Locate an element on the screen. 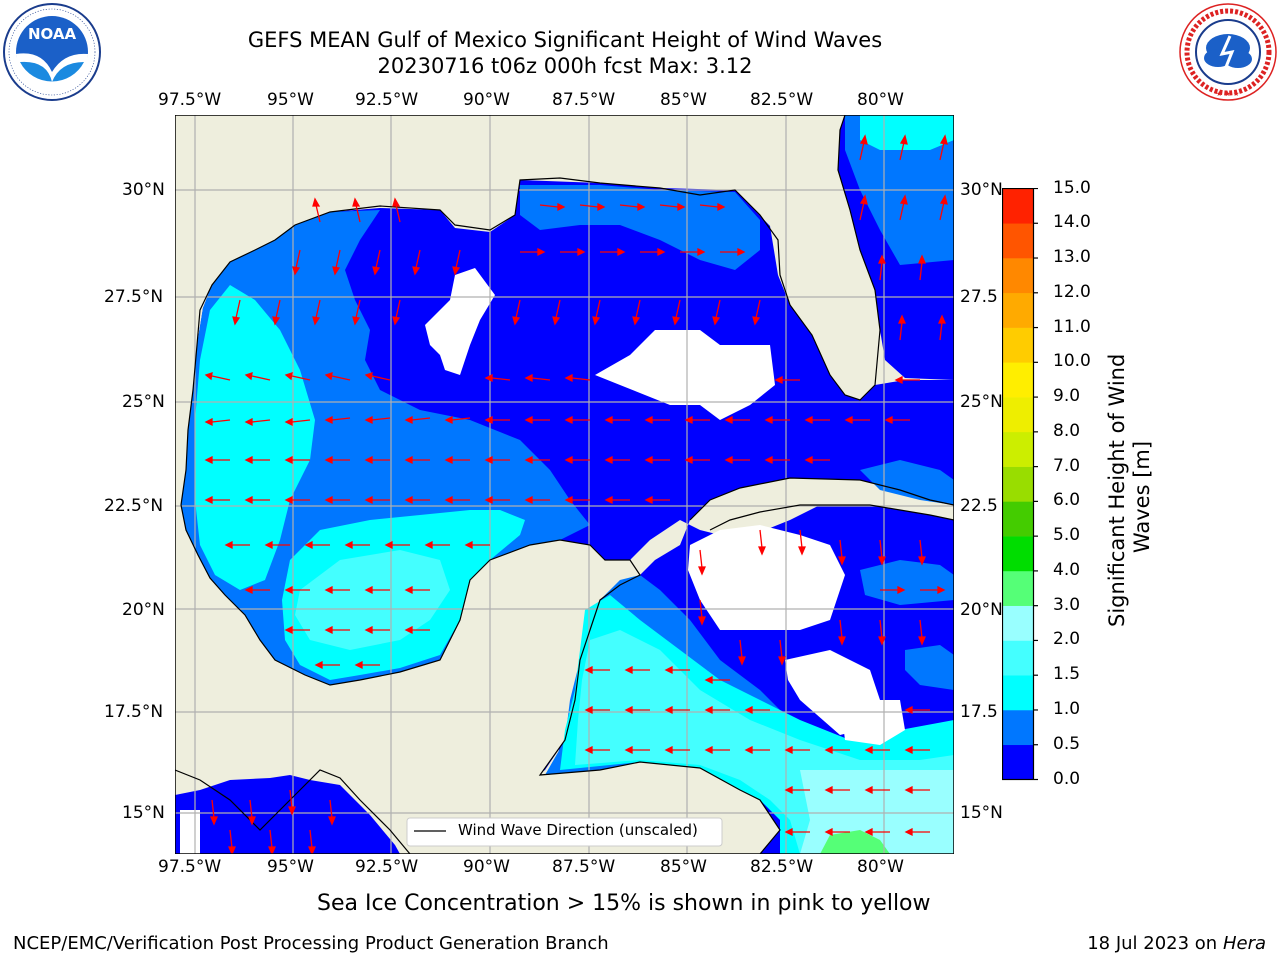 The image size is (1280, 960). colorbar-tick-label: 1.5 is located at coordinates (1067, 674).